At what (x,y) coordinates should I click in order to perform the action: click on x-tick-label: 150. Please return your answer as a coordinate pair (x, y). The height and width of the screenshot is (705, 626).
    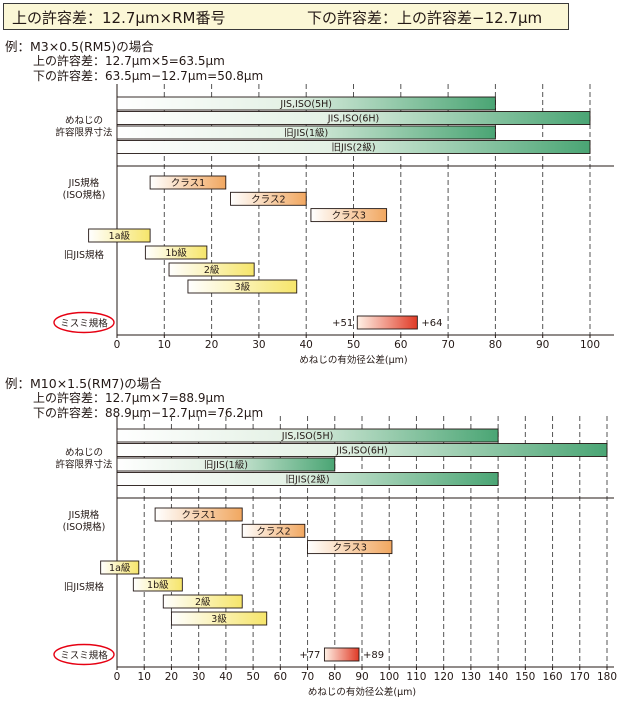
    Looking at the image, I should click on (525, 677).